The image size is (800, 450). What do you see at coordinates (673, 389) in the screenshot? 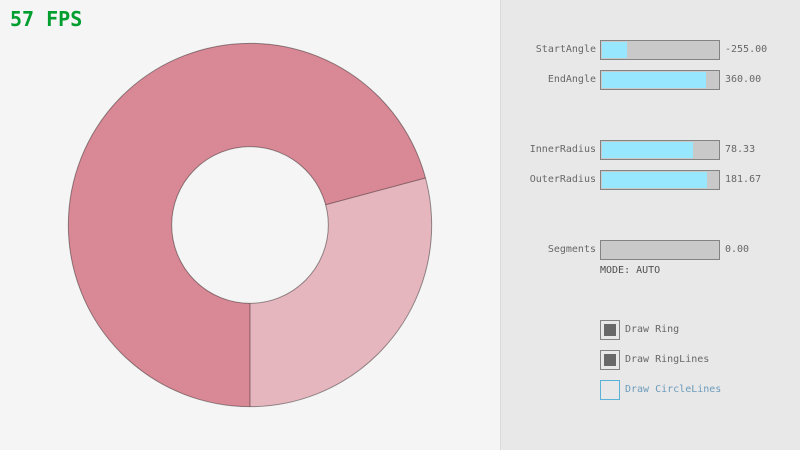
I see `draw-circlelines-label: Draw CircleLines` at bounding box center [673, 389].